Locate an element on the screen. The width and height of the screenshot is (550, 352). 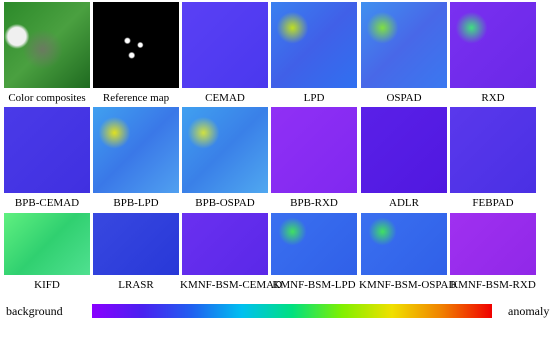
image-label: FEBPAD is located at coordinates (493, 203).